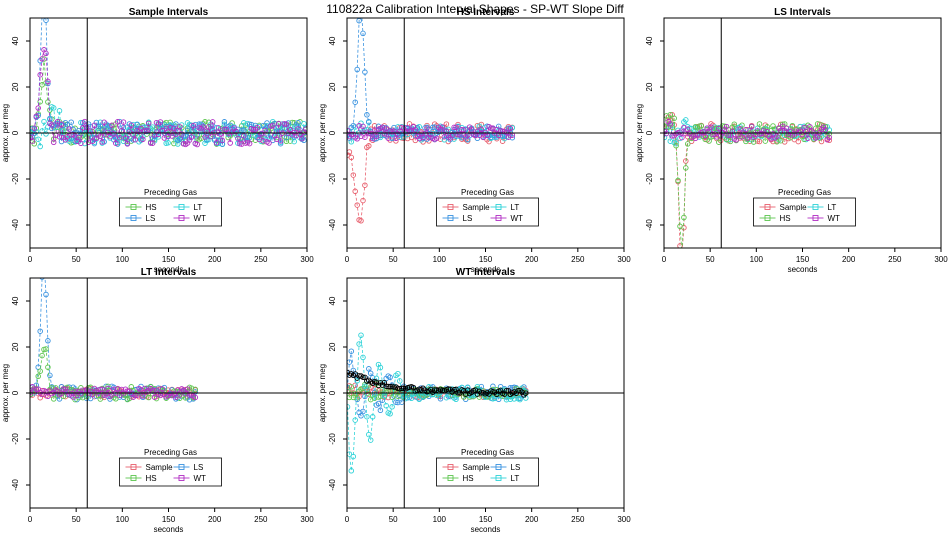 Image resolution: width=950 pixels, height=550 pixels. I want to click on y-tick-label: -20, so click(332, 439).